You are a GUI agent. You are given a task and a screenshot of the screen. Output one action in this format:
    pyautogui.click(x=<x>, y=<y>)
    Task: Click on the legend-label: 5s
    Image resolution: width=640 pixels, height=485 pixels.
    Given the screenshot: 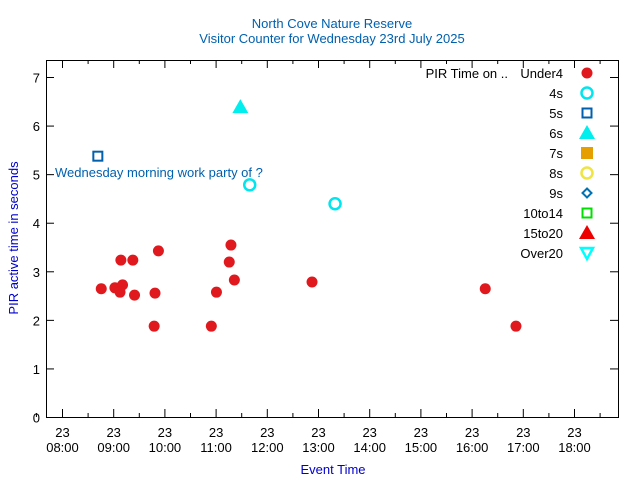 What is the action you would take?
    pyautogui.click(x=556, y=113)
    